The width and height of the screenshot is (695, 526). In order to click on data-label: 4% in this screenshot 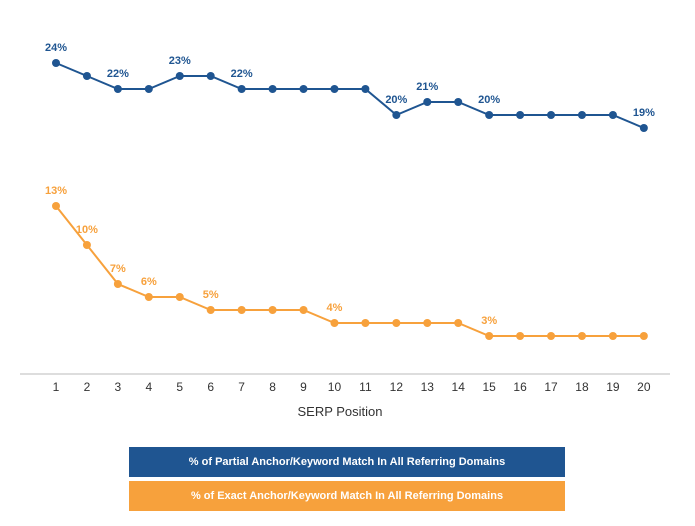, I will do `click(335, 308)`.